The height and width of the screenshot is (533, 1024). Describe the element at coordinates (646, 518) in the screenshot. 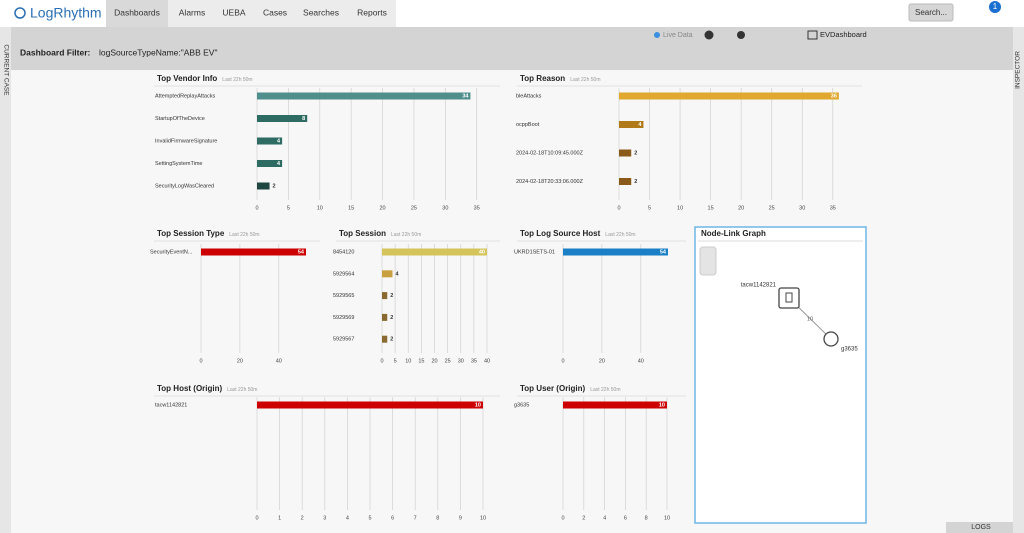

I see `x-tick-label: 8` at that location.